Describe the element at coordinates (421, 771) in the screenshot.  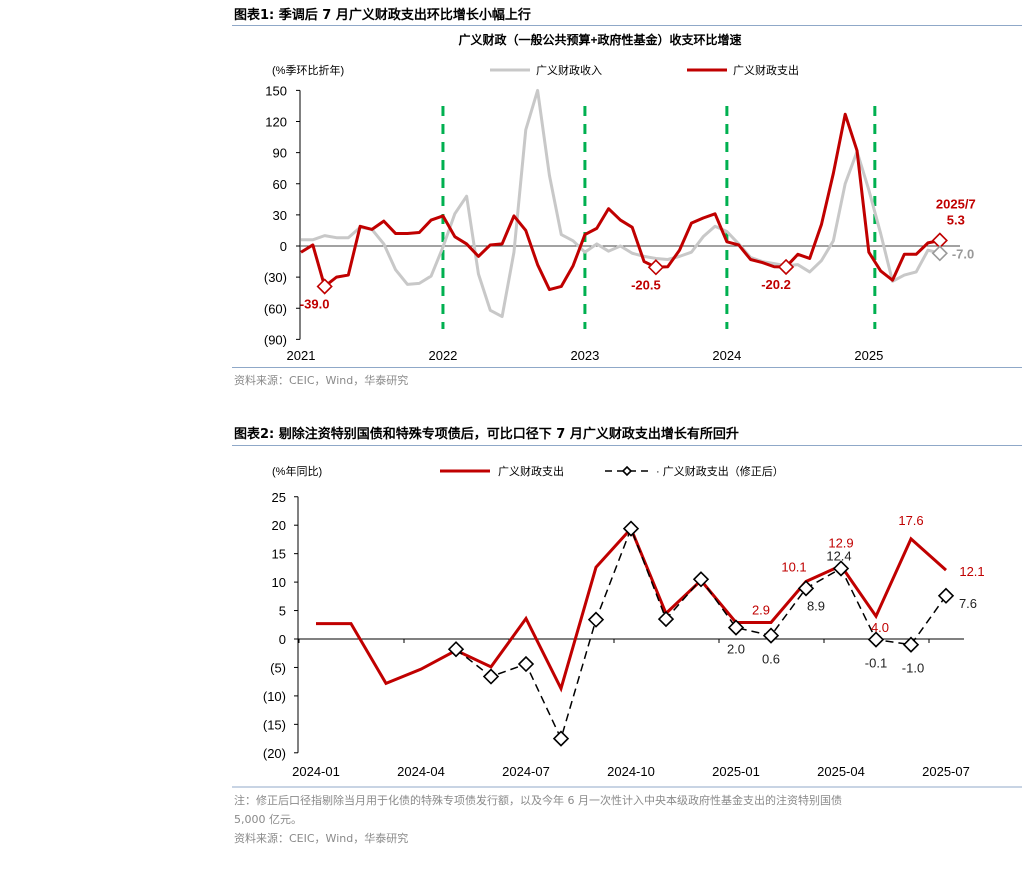
I see `x-tick-label: 2024-04` at that location.